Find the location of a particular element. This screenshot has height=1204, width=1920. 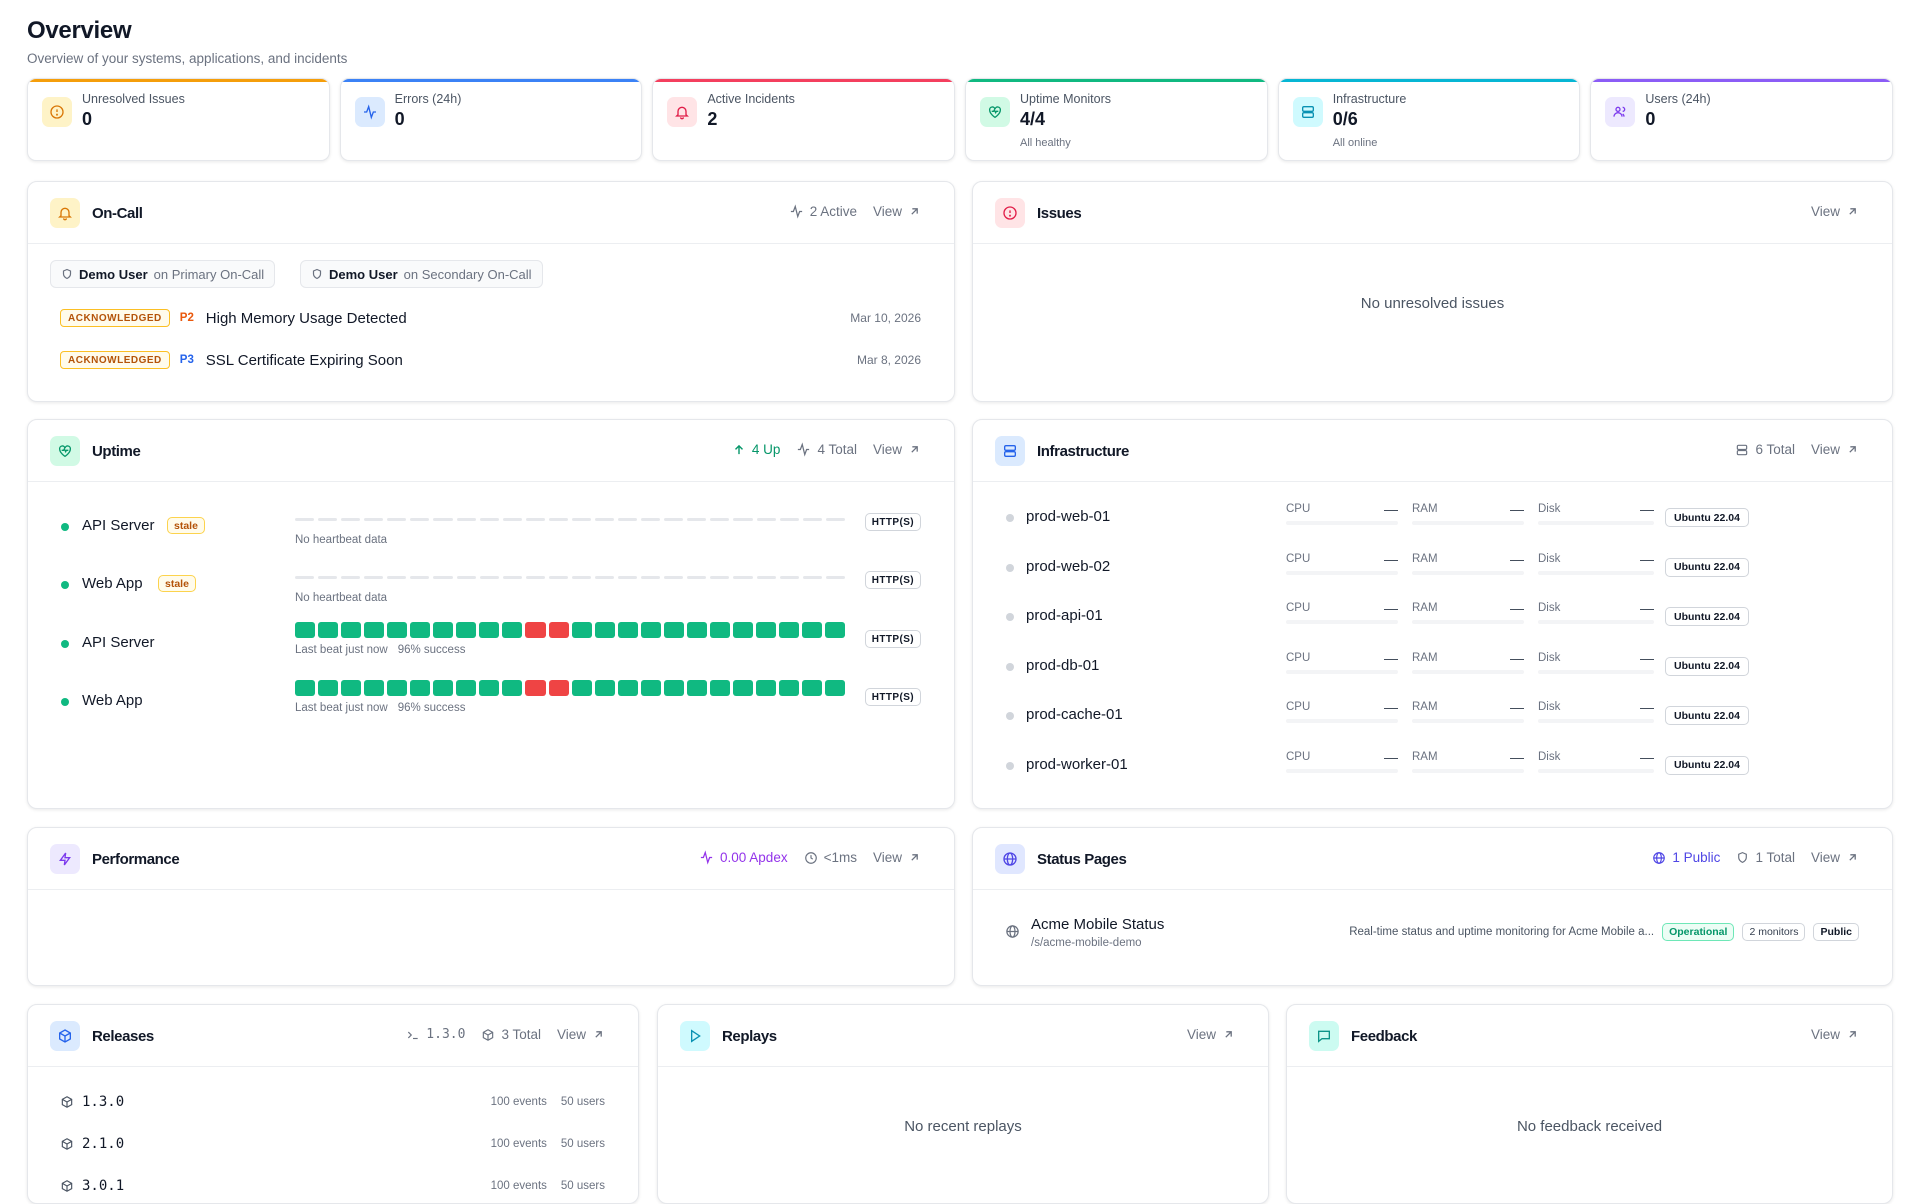

host-row: prod-web-02 CPU — RAM — Disk — Ubuntu 22.04 is located at coordinates (1432, 571).